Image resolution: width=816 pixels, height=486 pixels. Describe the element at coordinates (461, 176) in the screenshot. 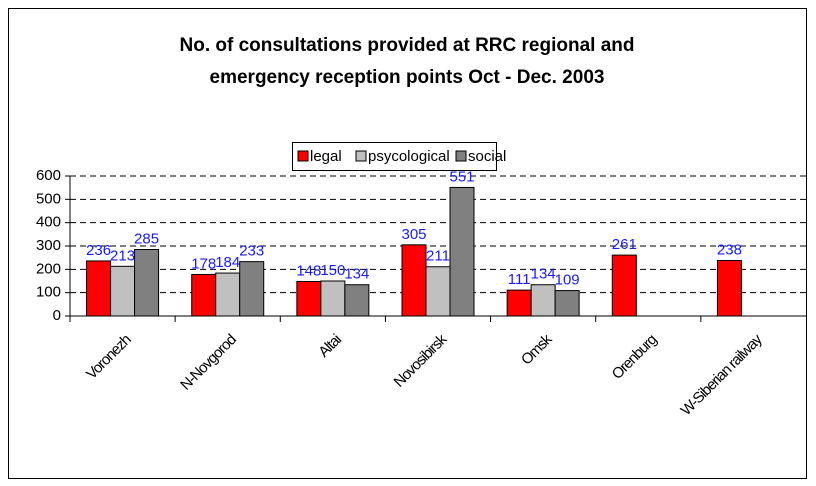

I see `value-label: 551` at that location.